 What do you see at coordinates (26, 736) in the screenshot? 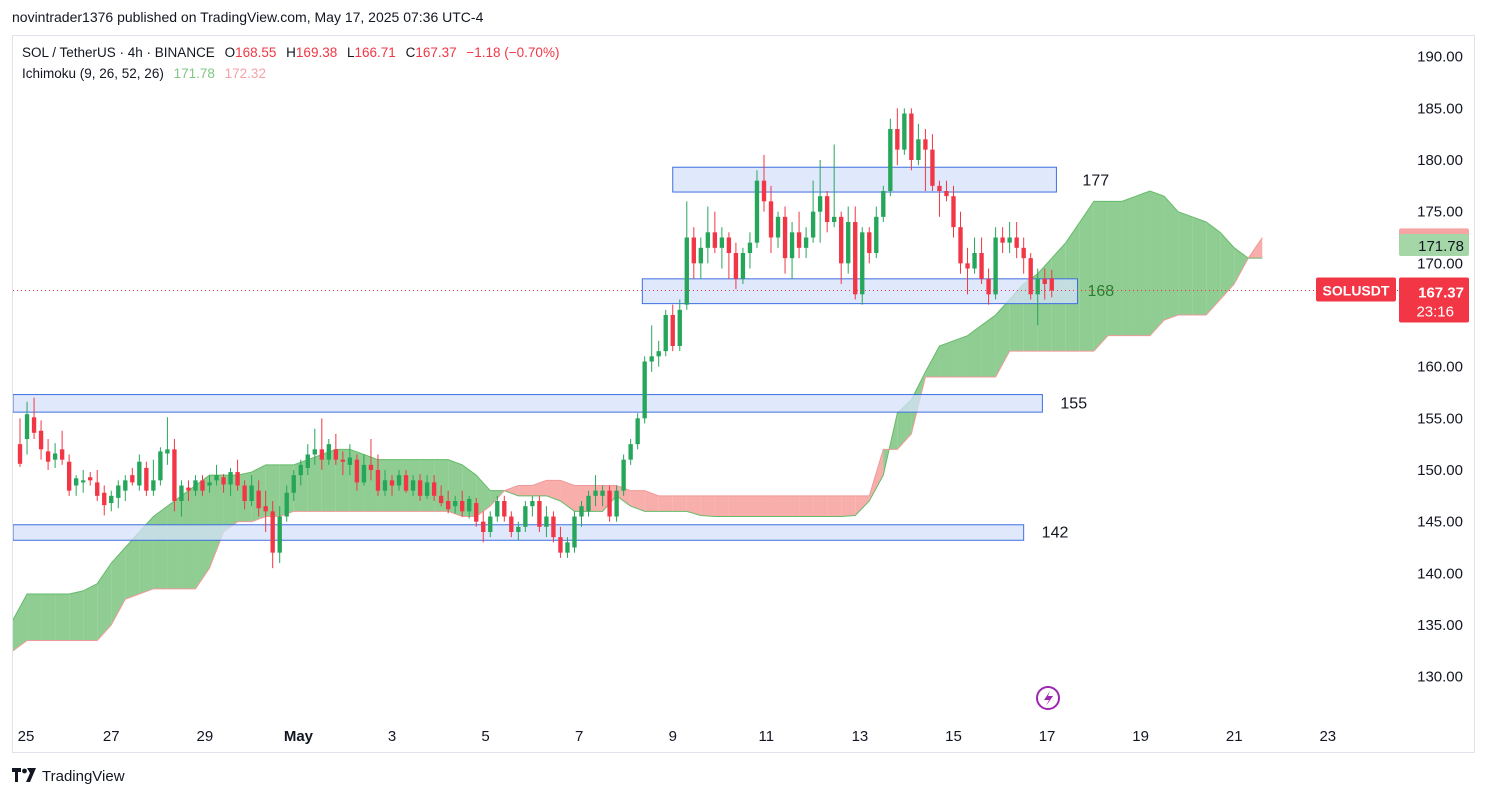
I see `x-tick-label: 25` at bounding box center [26, 736].